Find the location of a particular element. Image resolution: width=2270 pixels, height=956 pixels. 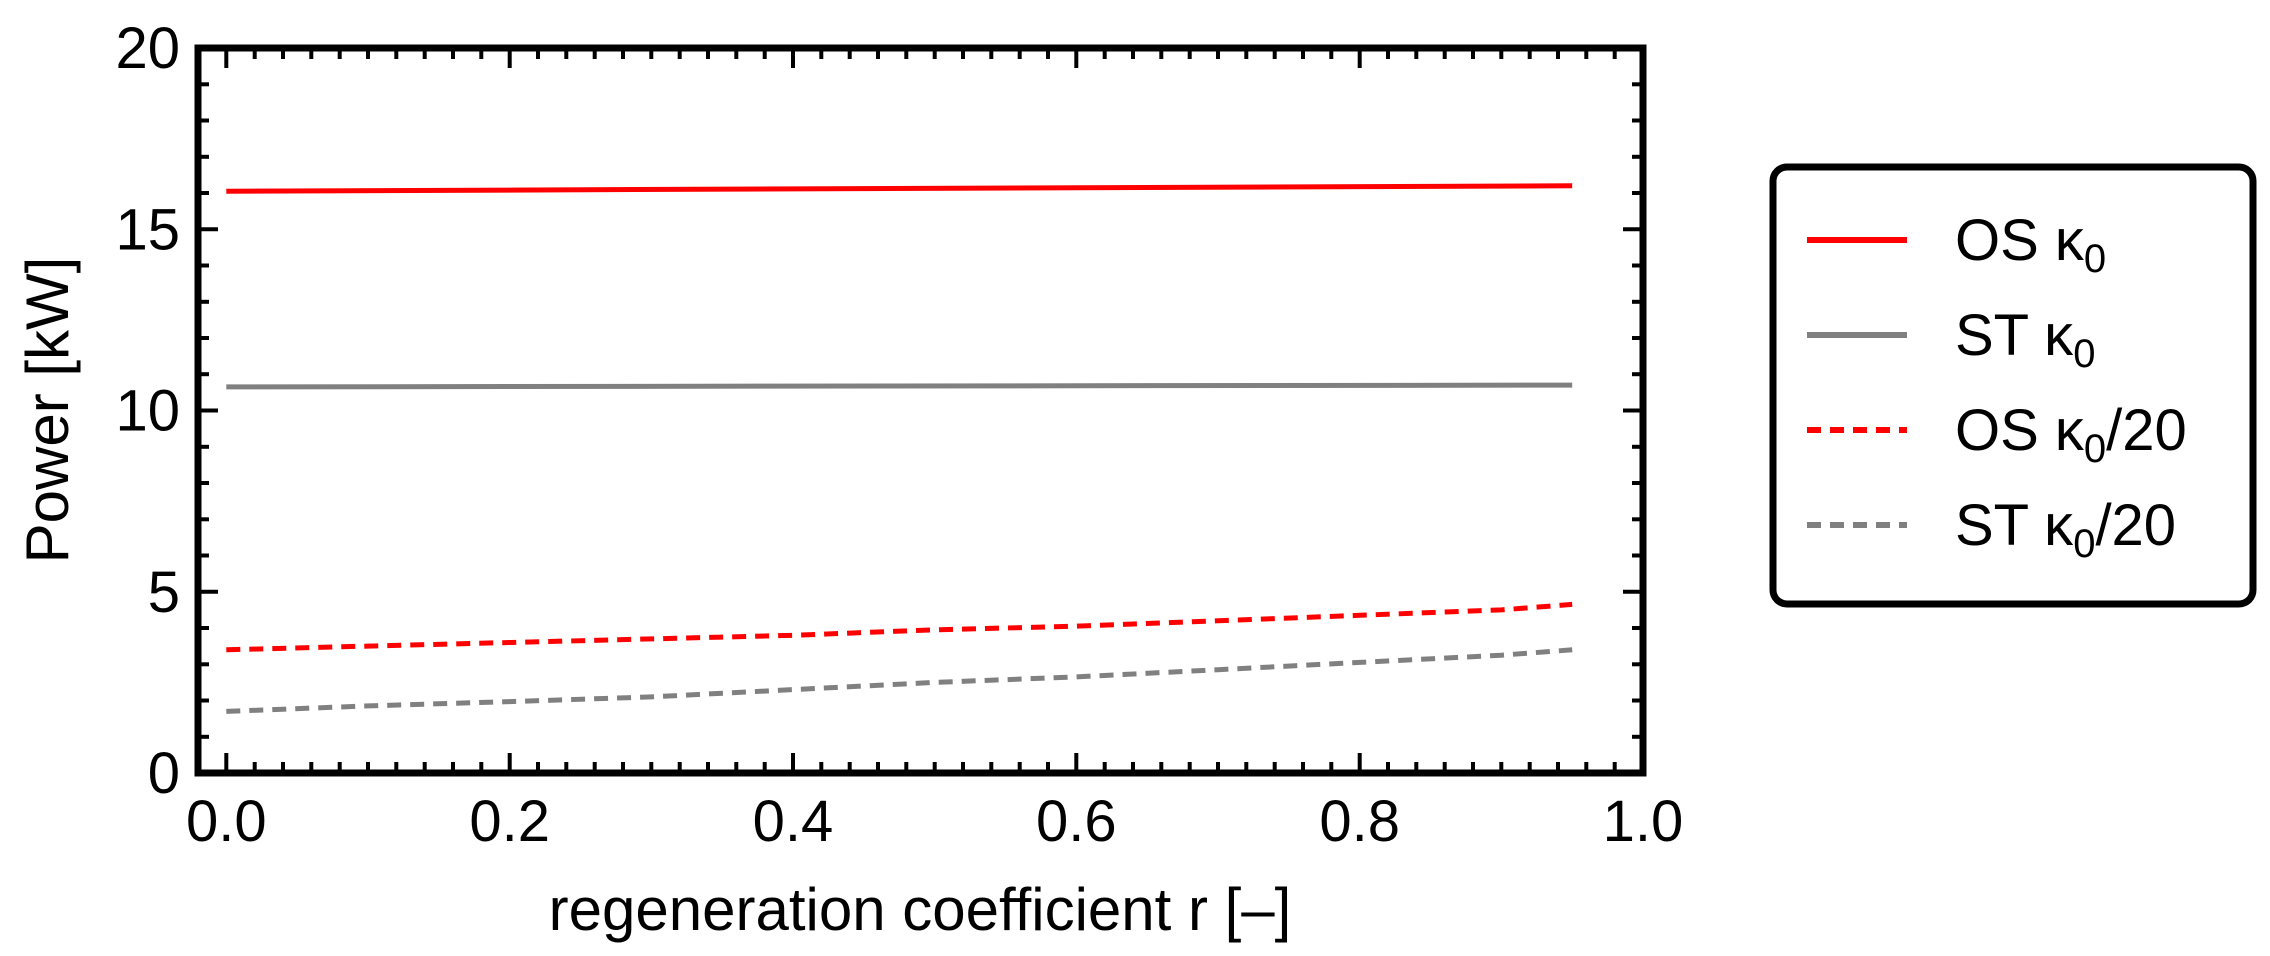

y-tick-label: 0 is located at coordinates (164, 773).